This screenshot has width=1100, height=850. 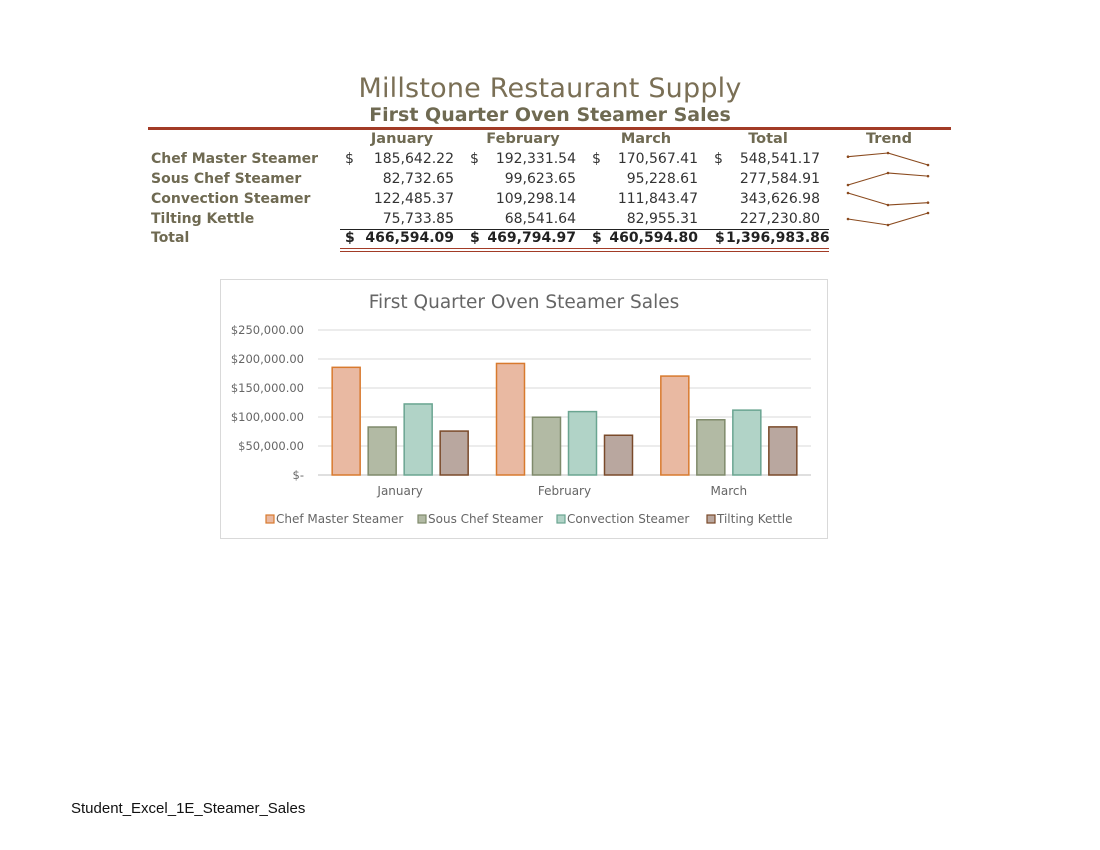 What do you see at coordinates (888, 199) in the screenshot?
I see `sparkline-convection-steamer` at bounding box center [888, 199].